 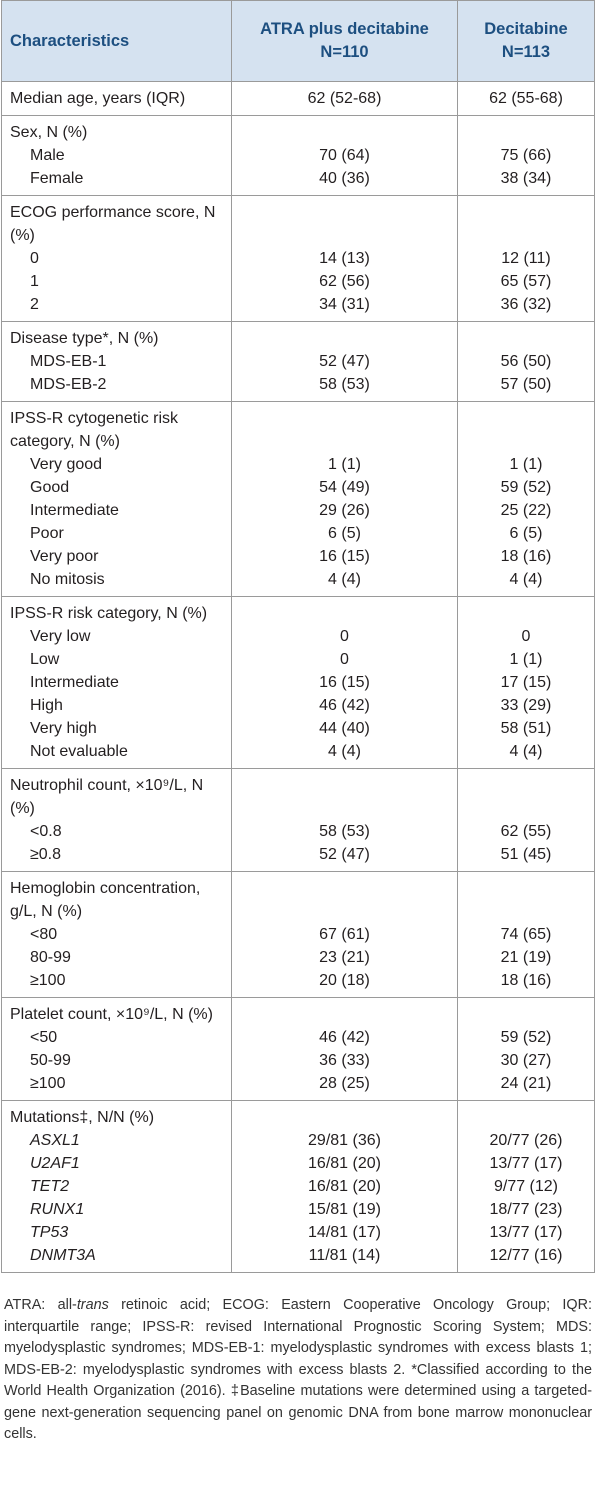 What do you see at coordinates (526, 52) in the screenshot?
I see `header-text: N=113` at bounding box center [526, 52].